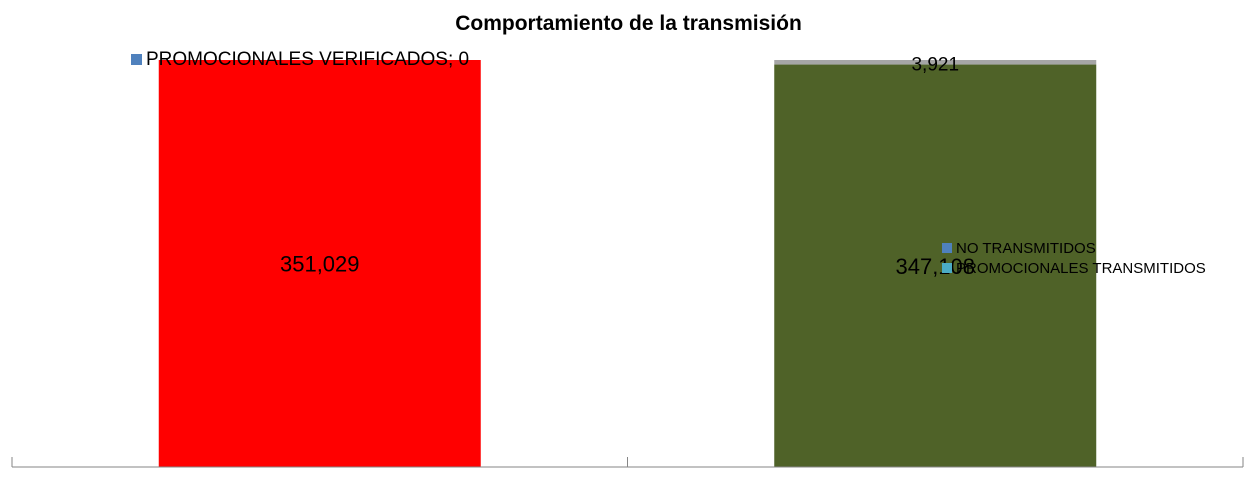 This screenshot has height=486, width=1257. What do you see at coordinates (1081, 268) in the screenshot?
I see `legend-label-2-2: PROMOCIONALES TRANSMITIDOS` at bounding box center [1081, 268].